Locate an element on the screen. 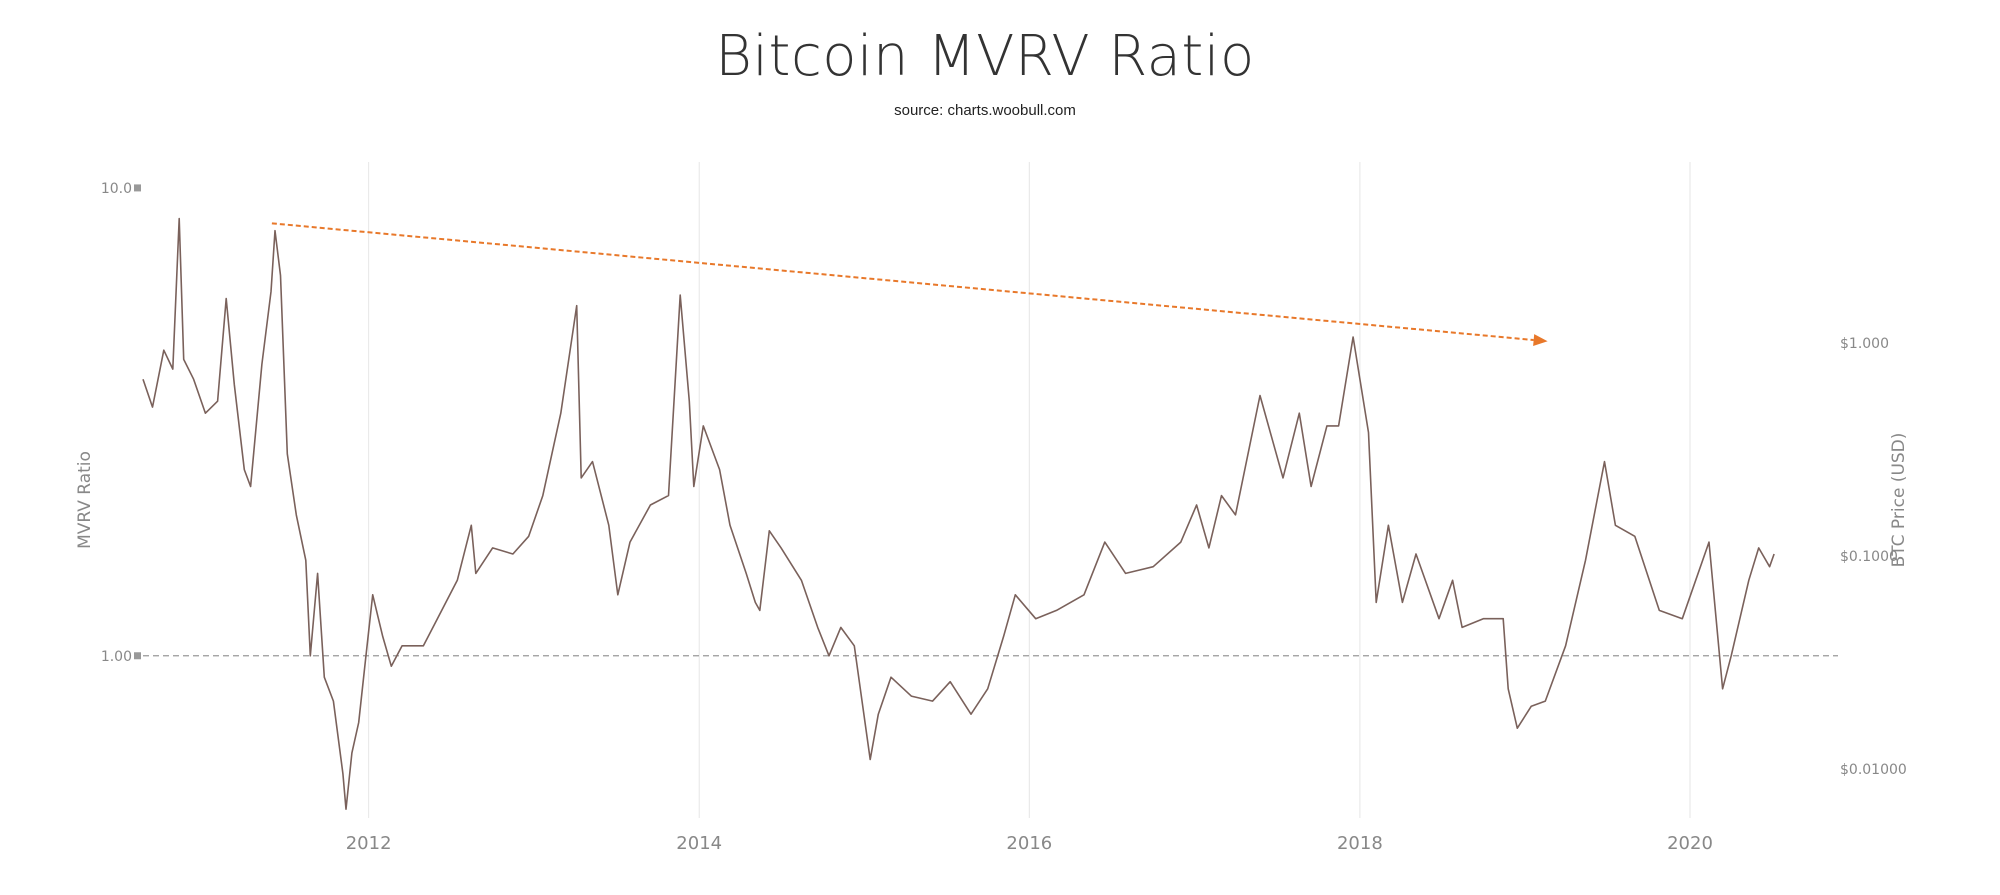 Image resolution: width=2000 pixels, height=895 pixels. y-tick-label: 10.0 is located at coordinates (116, 189).